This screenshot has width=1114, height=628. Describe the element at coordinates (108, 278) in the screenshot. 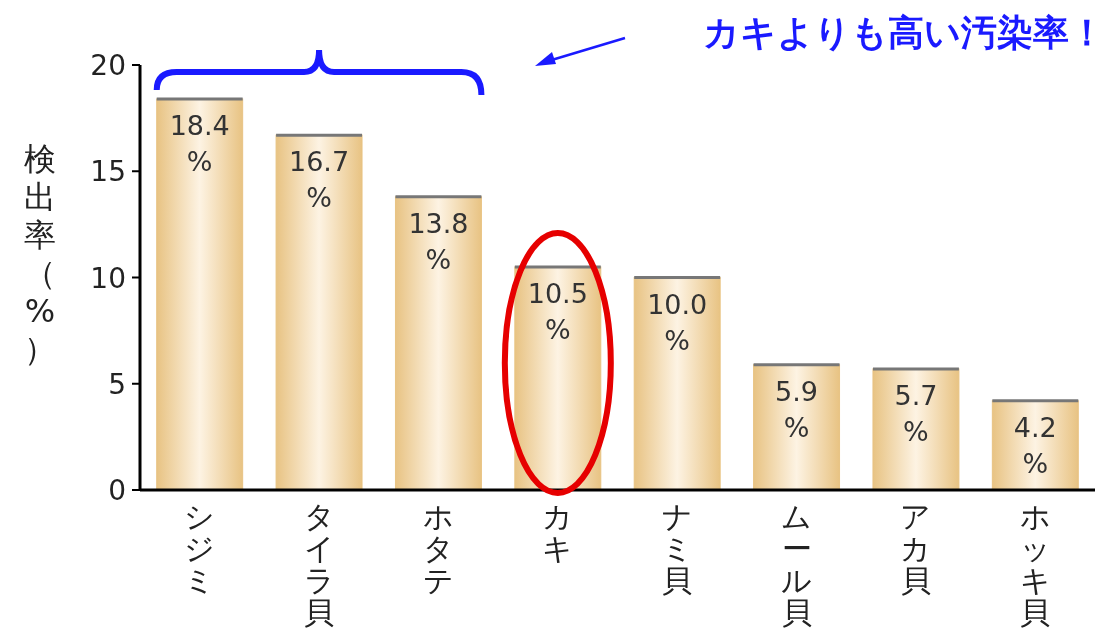

I see `y-tick-label: 10` at that location.